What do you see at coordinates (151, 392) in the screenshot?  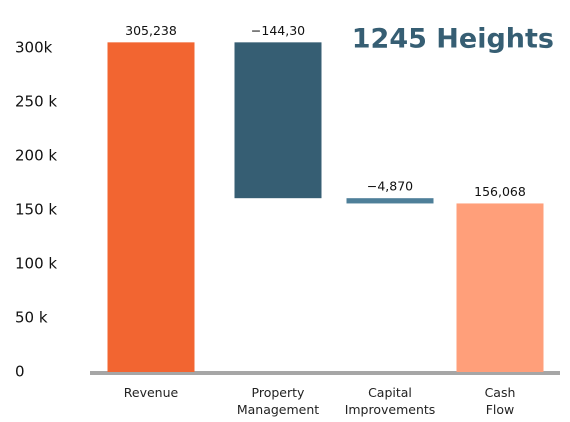 I see `x-tick-label: Revenue` at bounding box center [151, 392].